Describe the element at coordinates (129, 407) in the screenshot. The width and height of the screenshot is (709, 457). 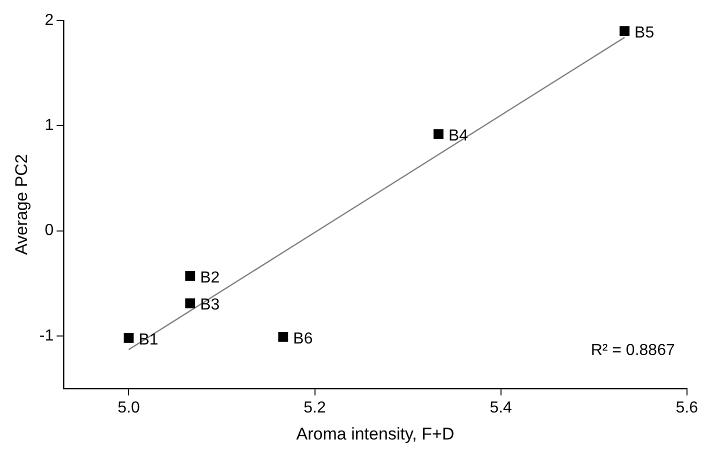
I see `x-tick-label: 5.0` at that location.